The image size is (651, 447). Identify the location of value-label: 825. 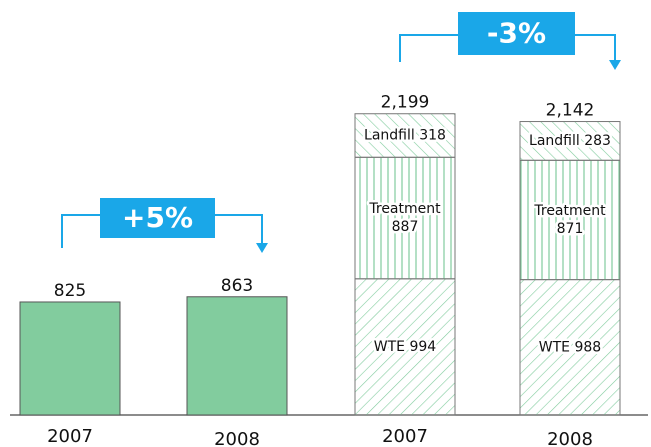
(70, 291).